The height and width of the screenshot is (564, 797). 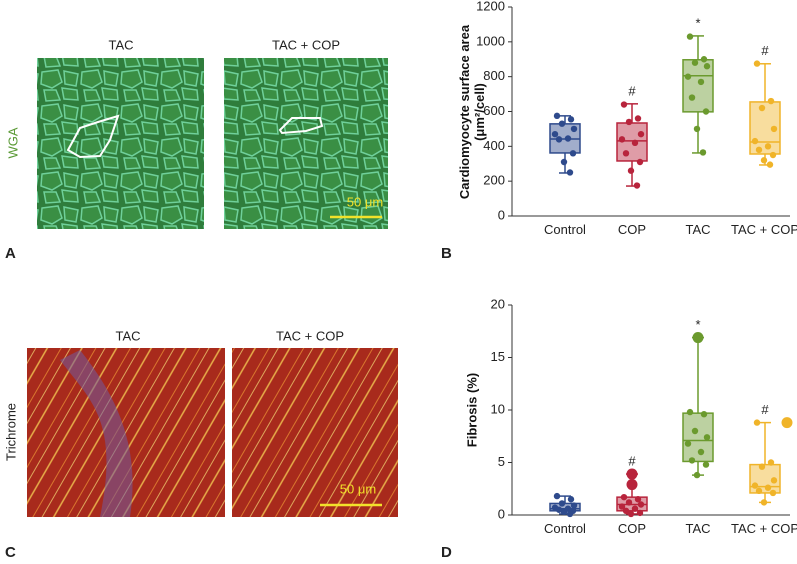 What do you see at coordinates (494, 110) in the screenshot?
I see `y-tick-label: 600` at bounding box center [494, 110].